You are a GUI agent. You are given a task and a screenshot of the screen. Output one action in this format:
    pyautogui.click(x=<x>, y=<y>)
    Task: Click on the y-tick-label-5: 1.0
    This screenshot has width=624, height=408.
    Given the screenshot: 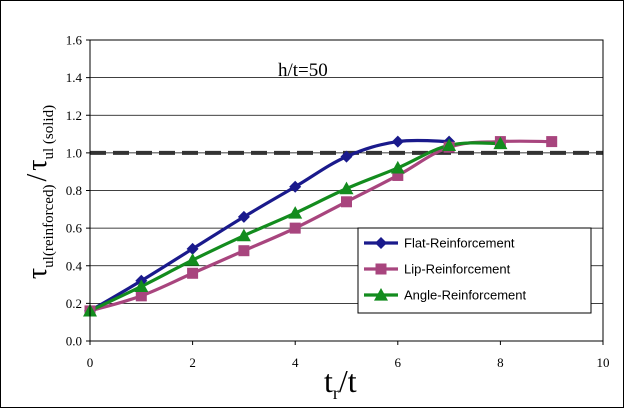 What is the action you would take?
    pyautogui.click(x=74, y=152)
    